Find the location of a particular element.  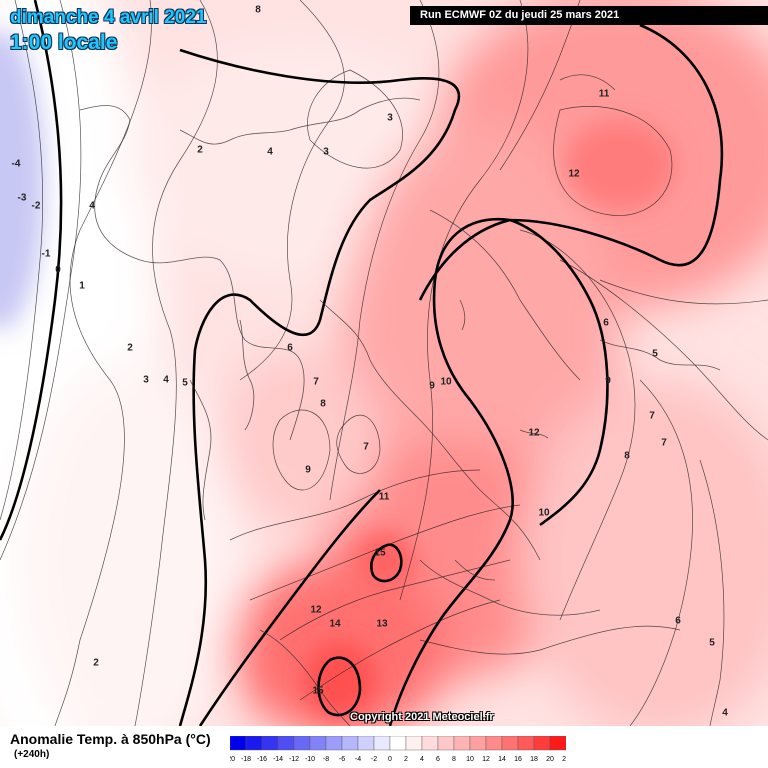

isotherm-label: 1 is located at coordinates (82, 286).